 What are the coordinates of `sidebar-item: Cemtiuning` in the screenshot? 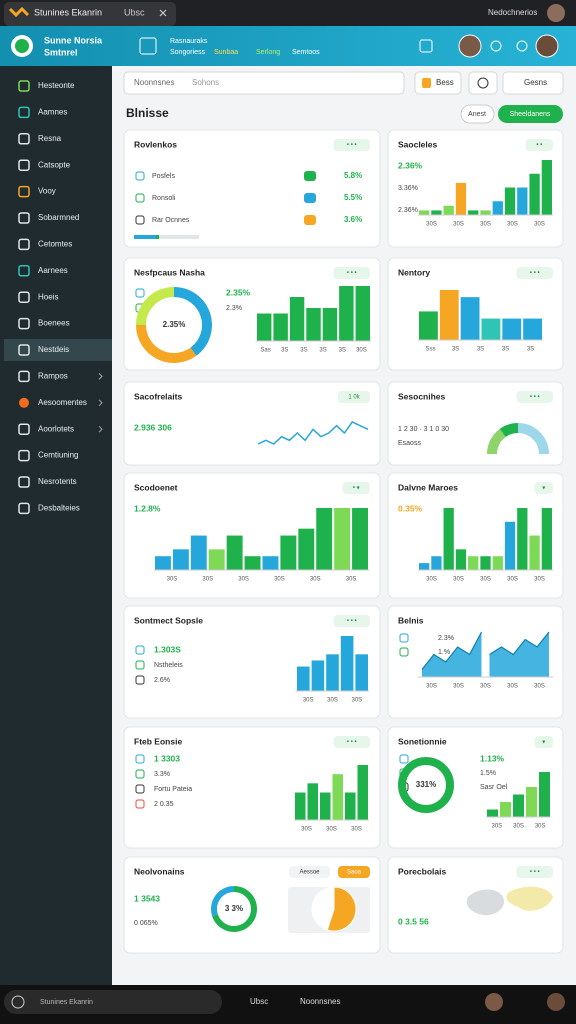 It's located at (58, 455).